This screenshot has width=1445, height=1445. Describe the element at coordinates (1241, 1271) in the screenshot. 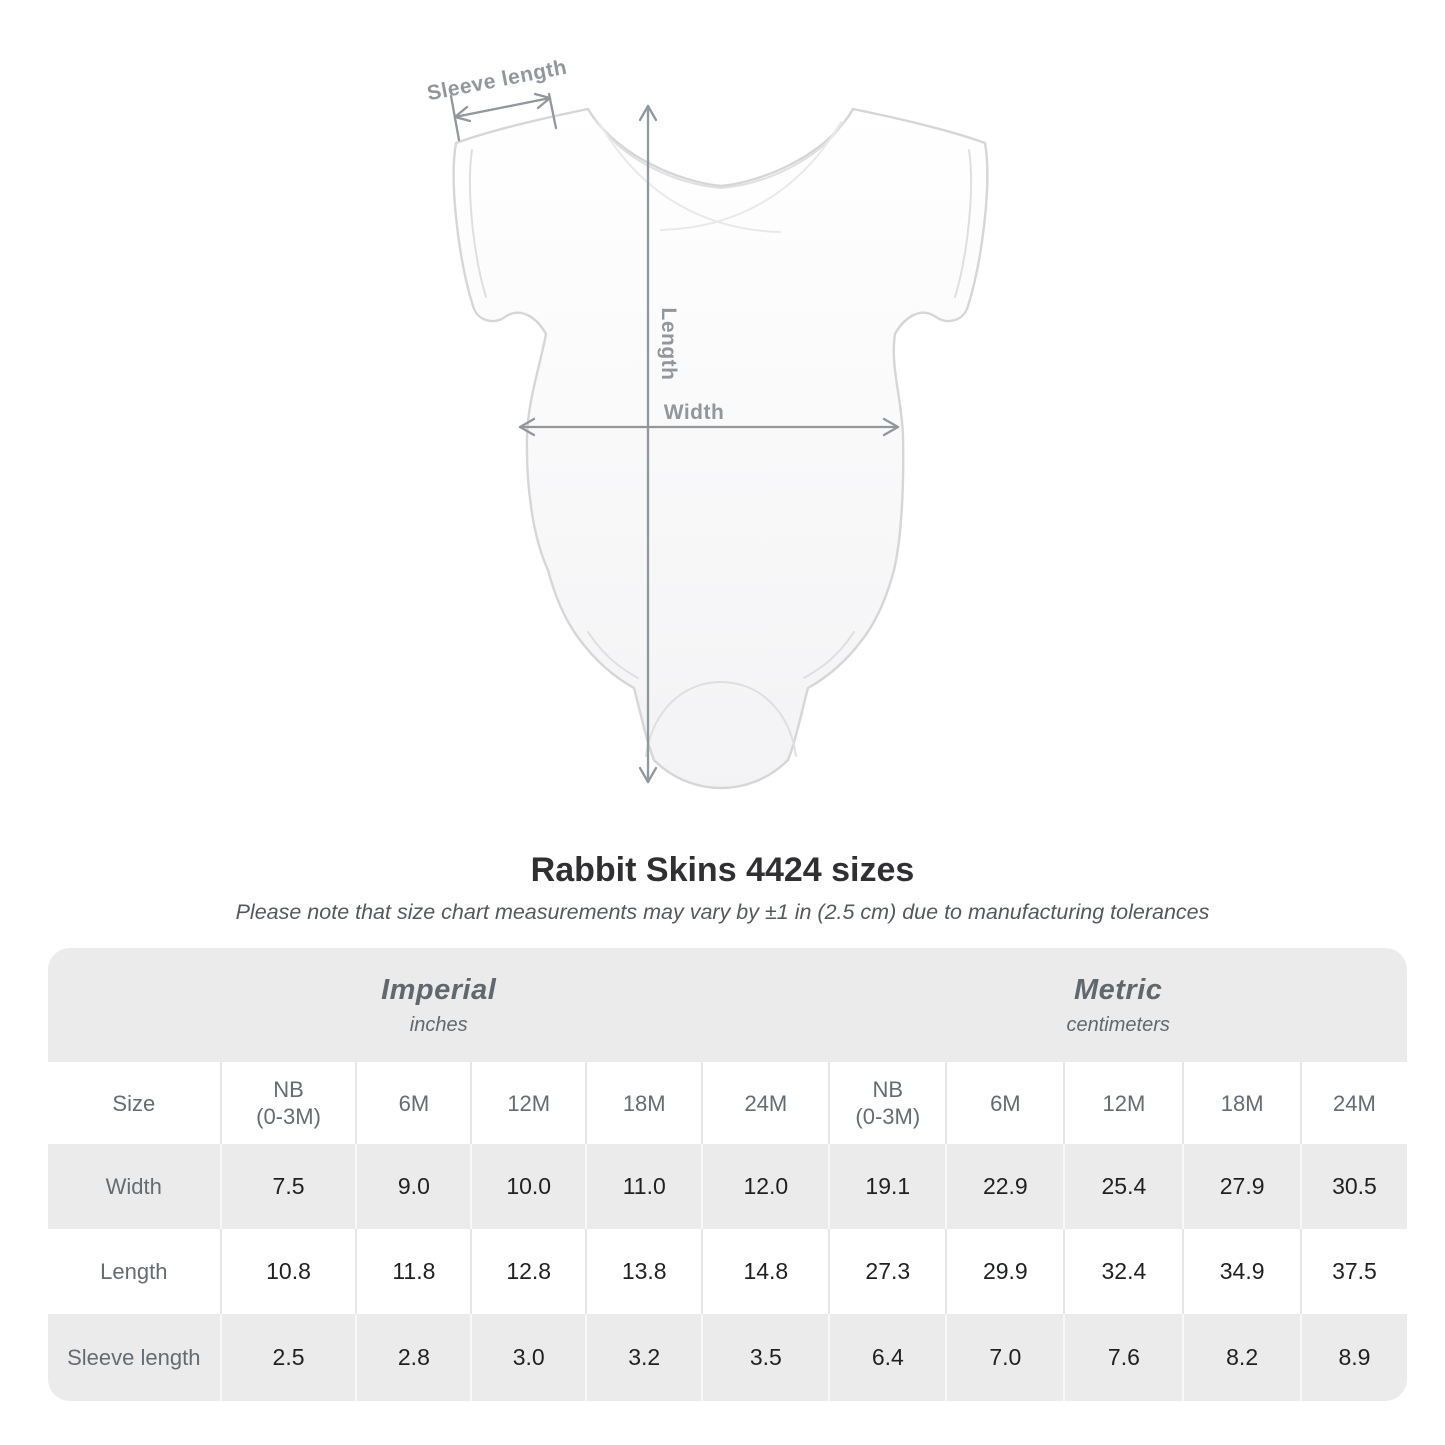

I see `length-metric-18m: 34.9` at that location.